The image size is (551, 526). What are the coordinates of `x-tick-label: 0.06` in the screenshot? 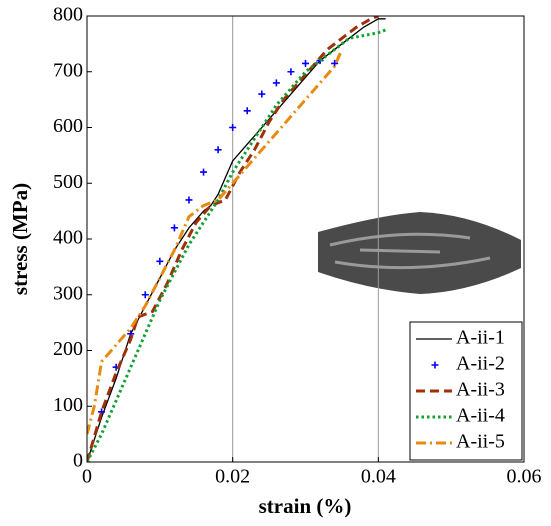 It's located at (524, 477).